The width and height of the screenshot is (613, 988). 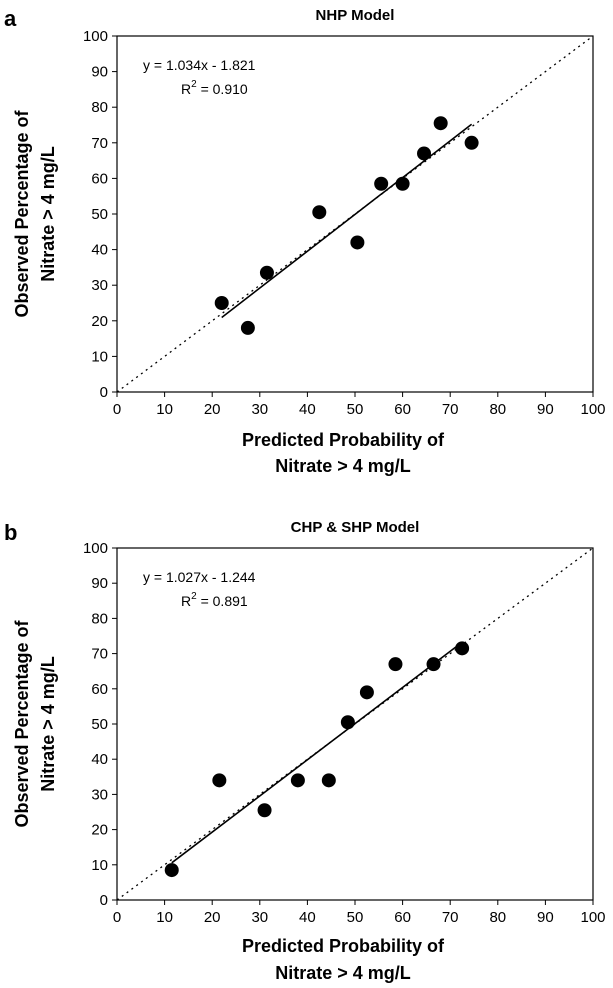 What do you see at coordinates (355, 15) in the screenshot?
I see `chart-title: NHP Model` at bounding box center [355, 15].